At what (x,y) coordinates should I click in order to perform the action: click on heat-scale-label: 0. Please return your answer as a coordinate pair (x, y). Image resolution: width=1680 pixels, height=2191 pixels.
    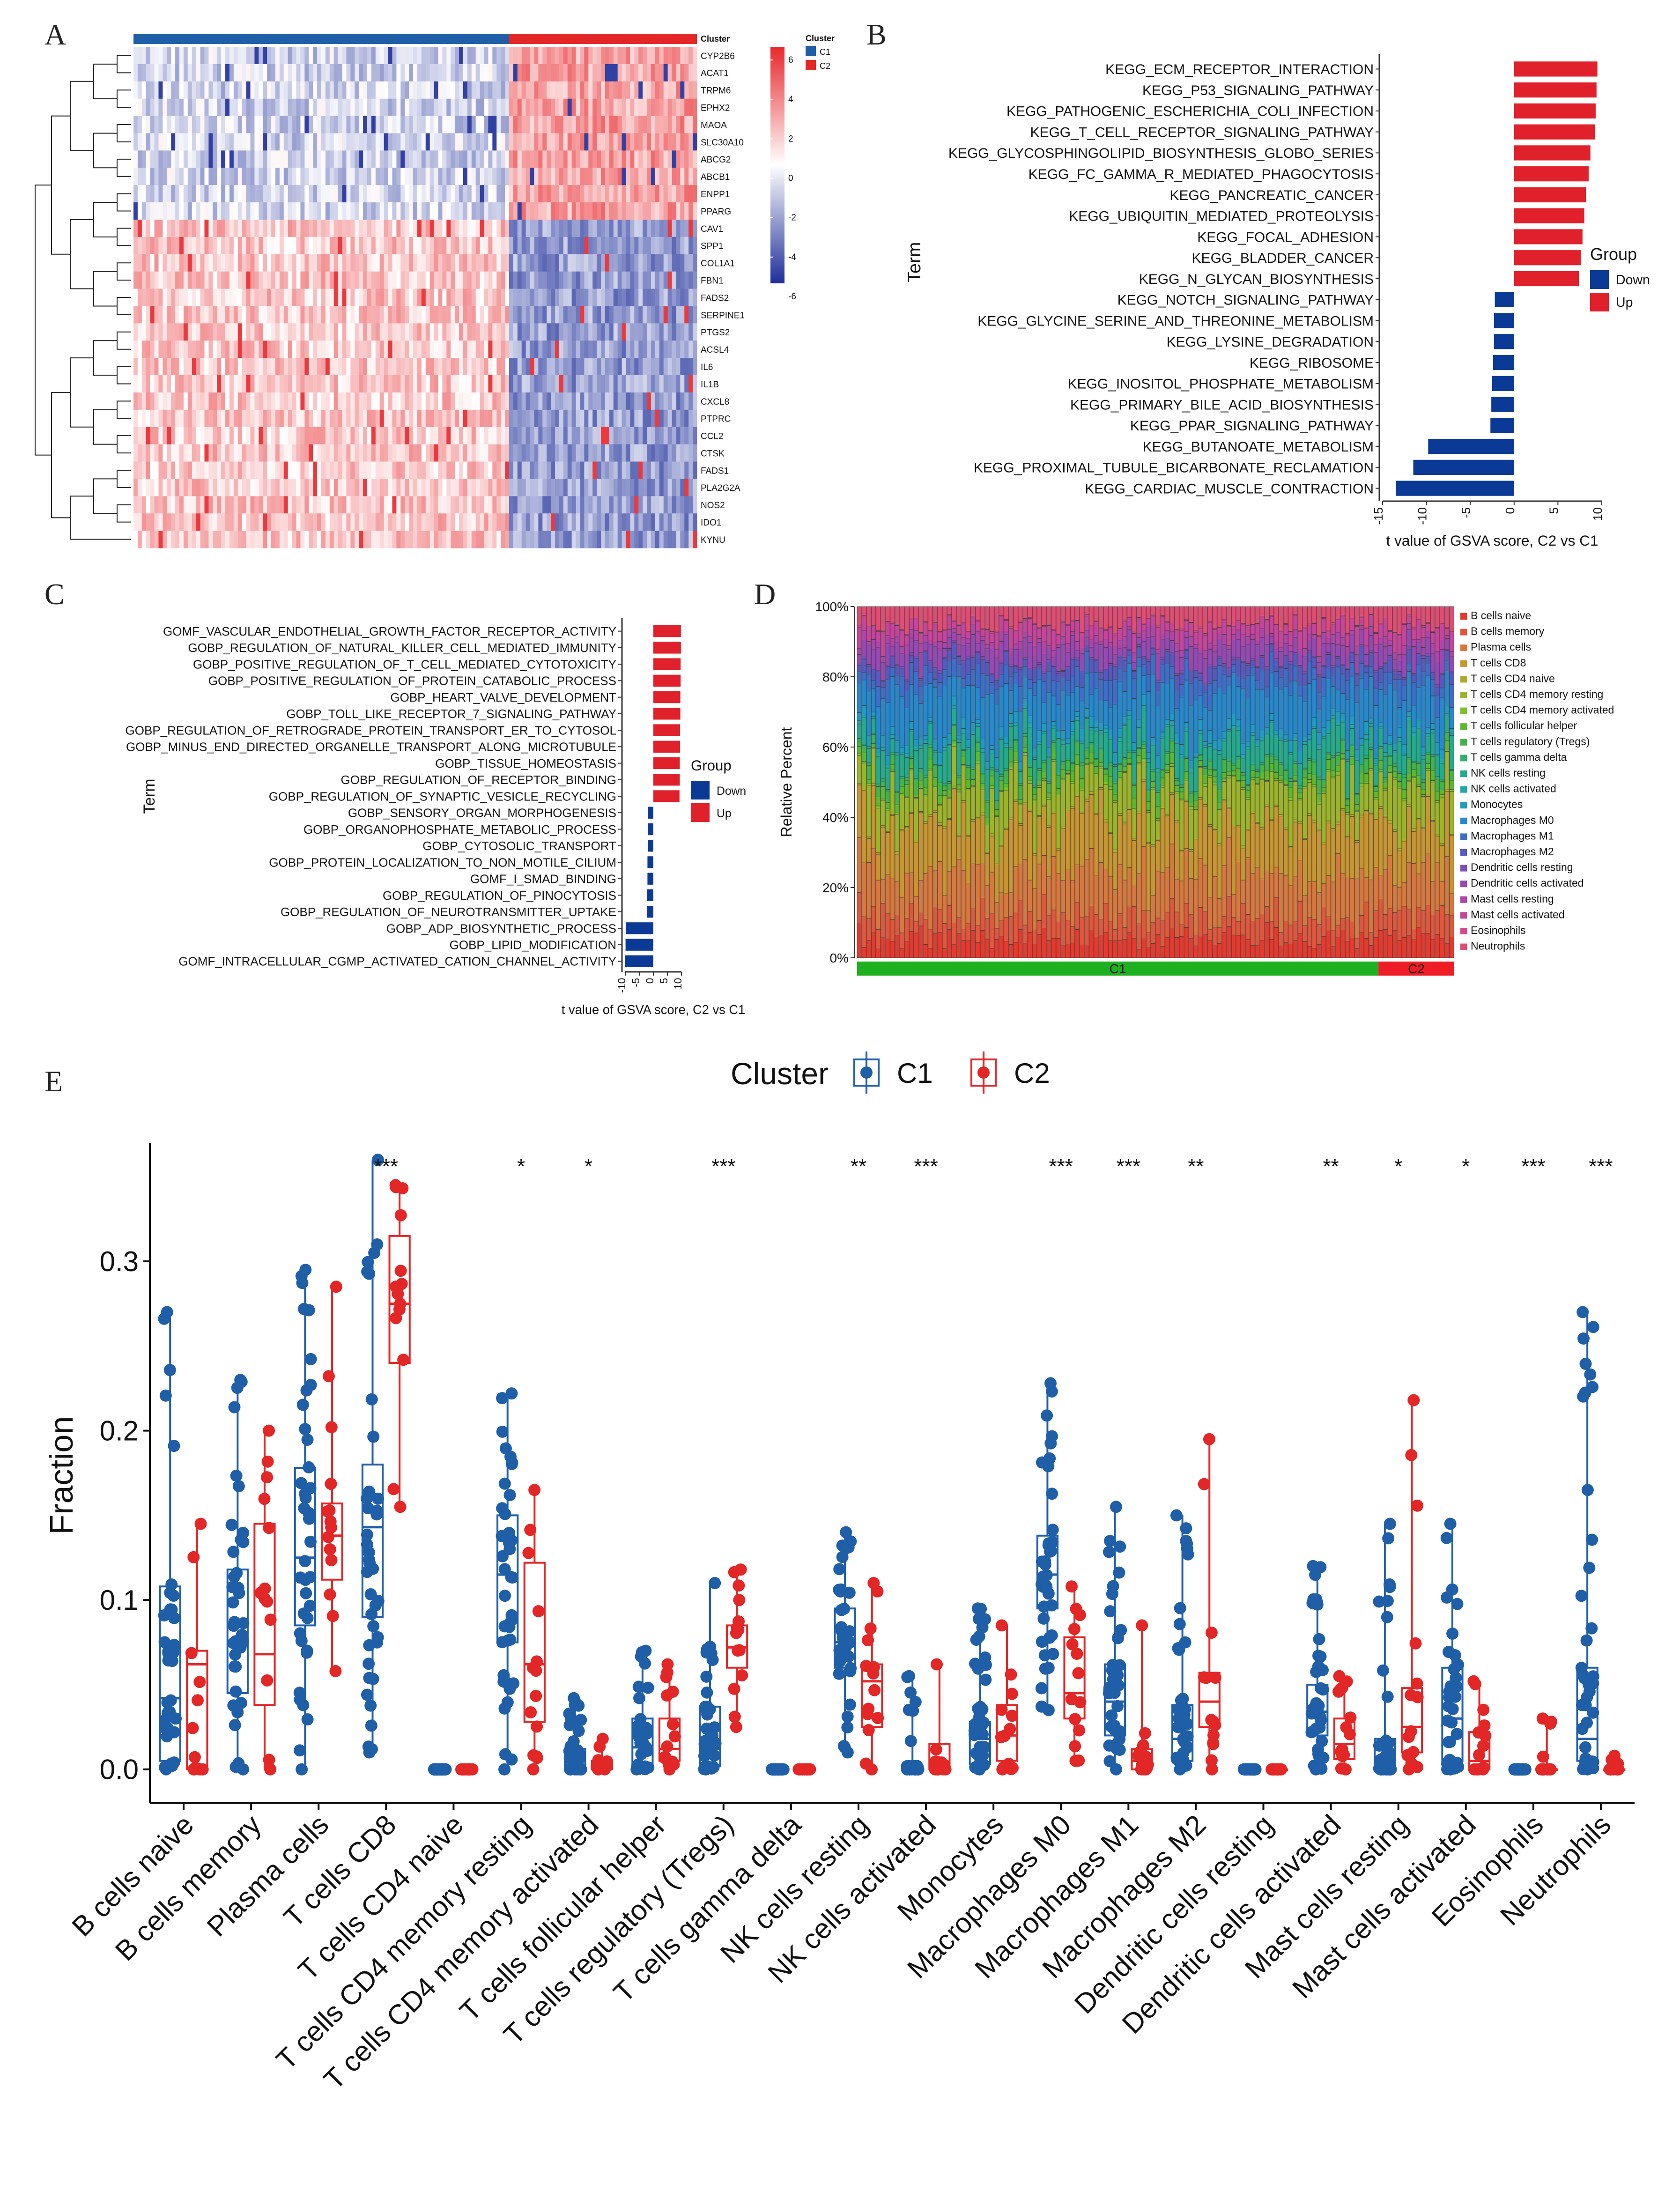
    Looking at the image, I should click on (791, 179).